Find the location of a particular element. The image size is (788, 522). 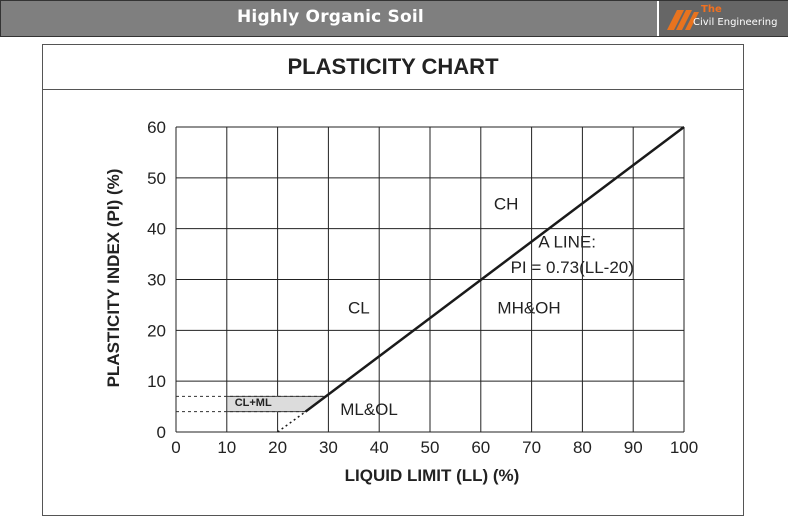

y-tick-label: 50 is located at coordinates (156, 178).